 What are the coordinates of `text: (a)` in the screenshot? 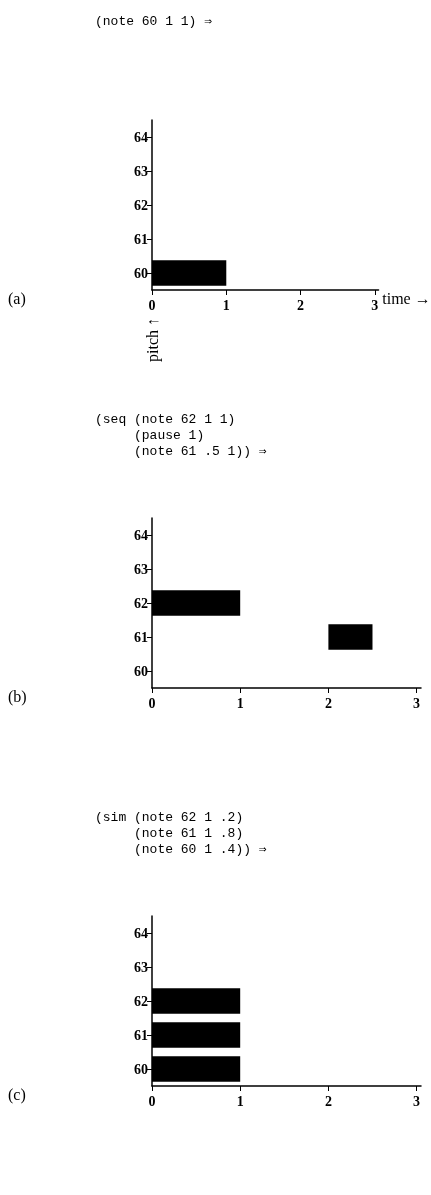 It's located at (17, 298).